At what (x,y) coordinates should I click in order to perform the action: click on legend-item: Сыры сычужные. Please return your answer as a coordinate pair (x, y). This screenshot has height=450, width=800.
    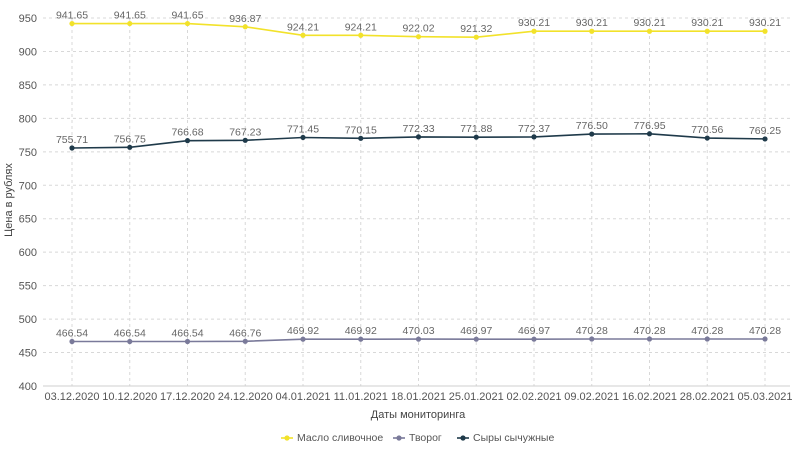
    Looking at the image, I should click on (505, 438).